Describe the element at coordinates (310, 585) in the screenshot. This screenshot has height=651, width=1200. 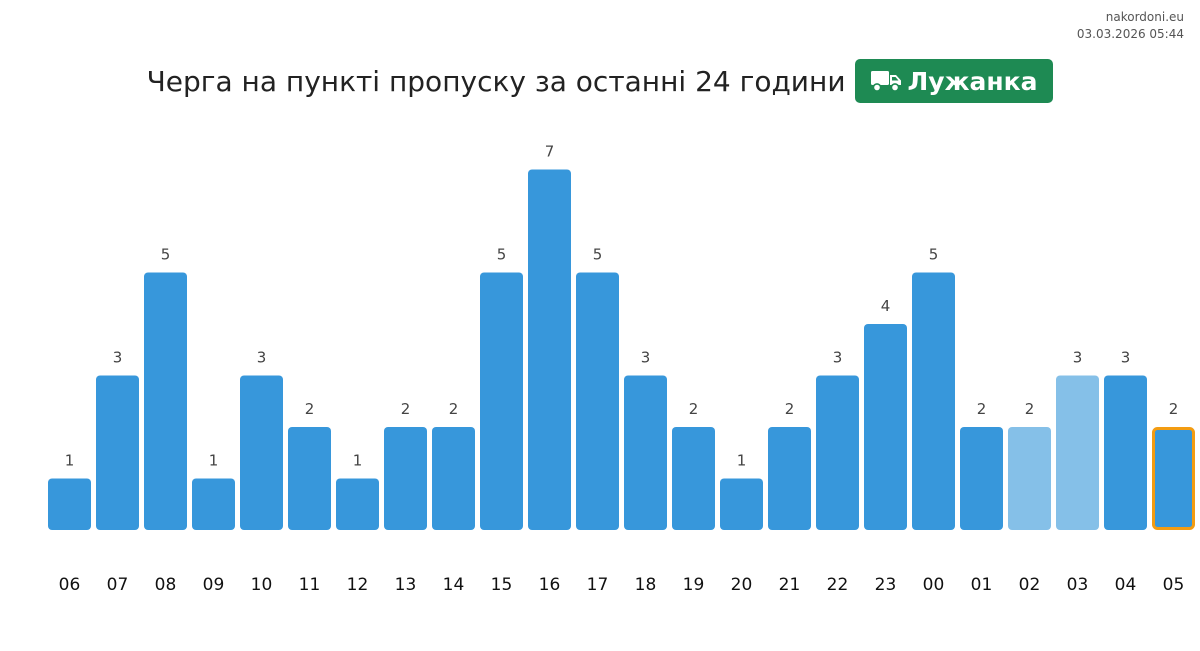
I see `x-tick-label-11: 11` at that location.